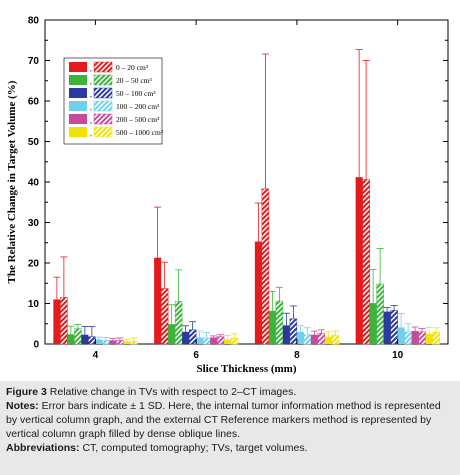  Describe the element at coordinates (96, 355) in the screenshot. I see `x-tick-label: 4` at that location.